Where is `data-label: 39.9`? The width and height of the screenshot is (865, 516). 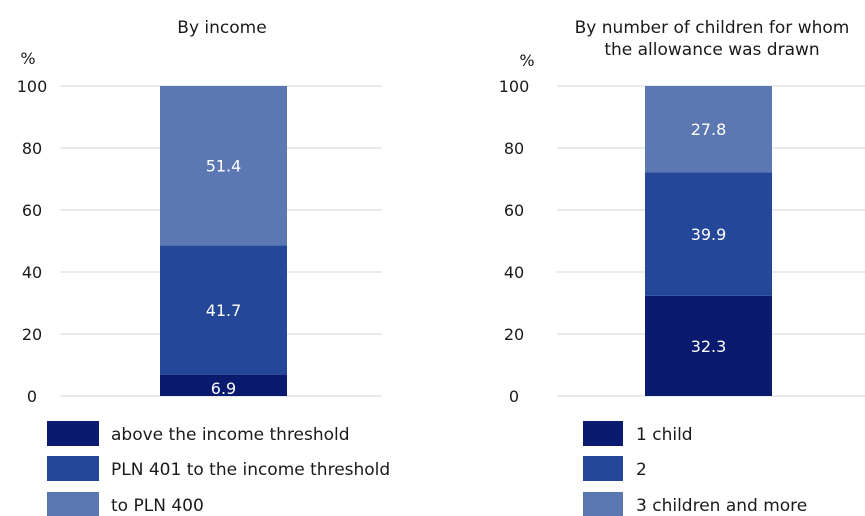
data-label: 39.9 is located at coordinates (709, 234).